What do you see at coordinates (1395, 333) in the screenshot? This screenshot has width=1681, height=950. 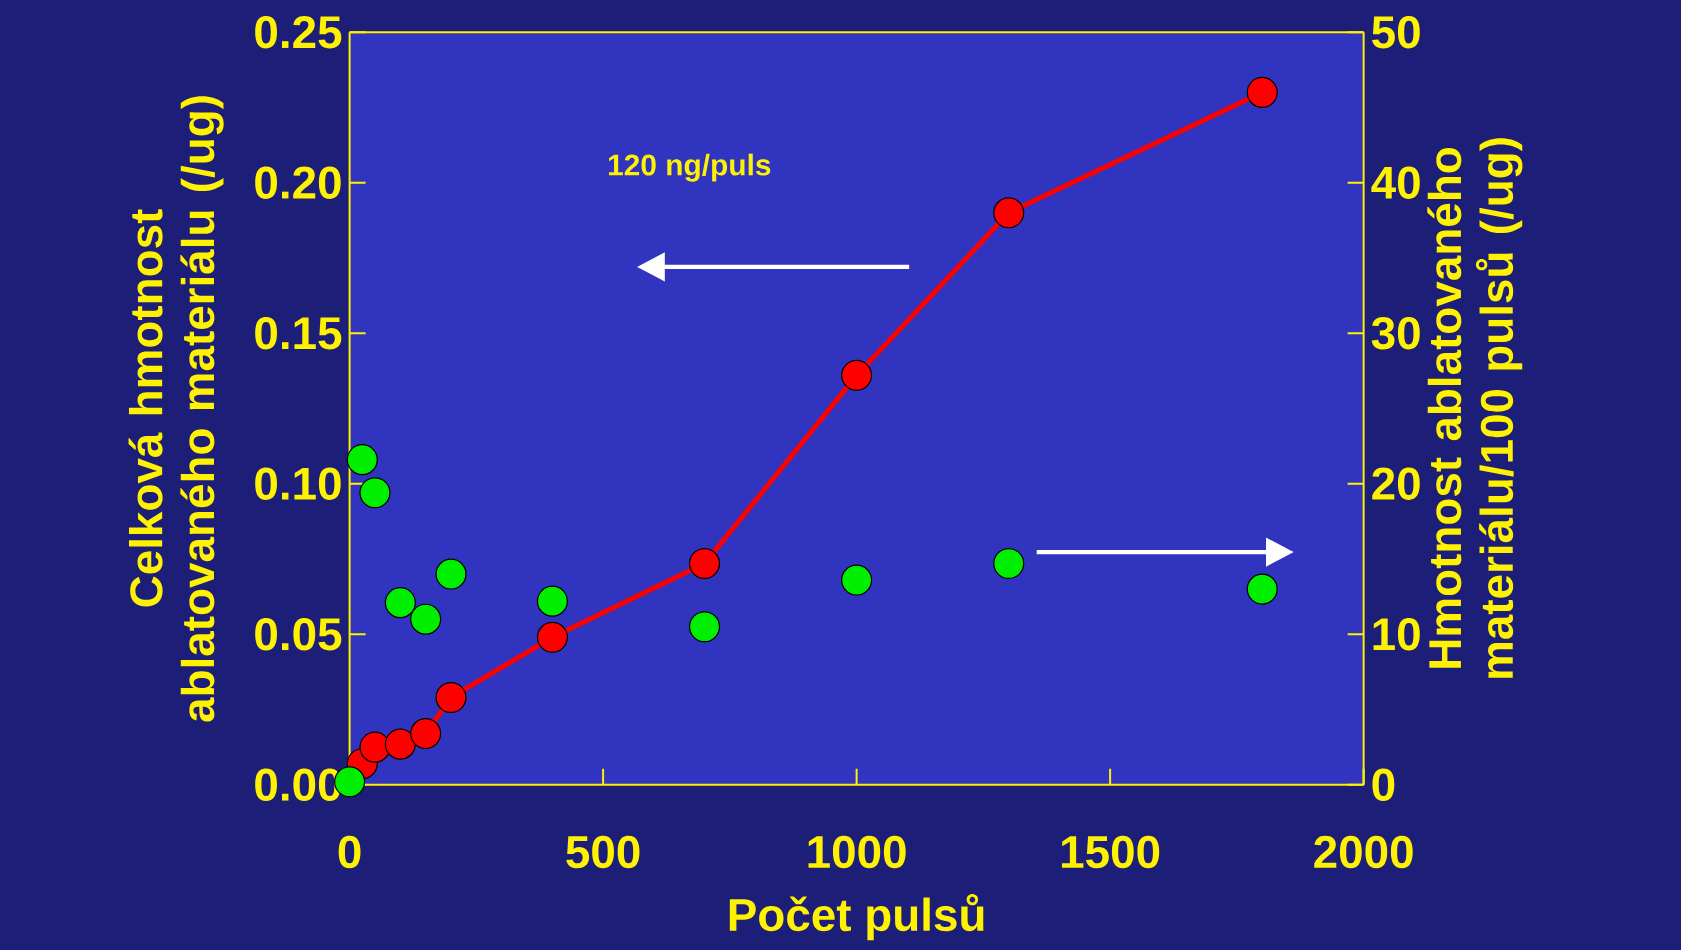 I see `y2-tick-label: 30` at bounding box center [1395, 333].